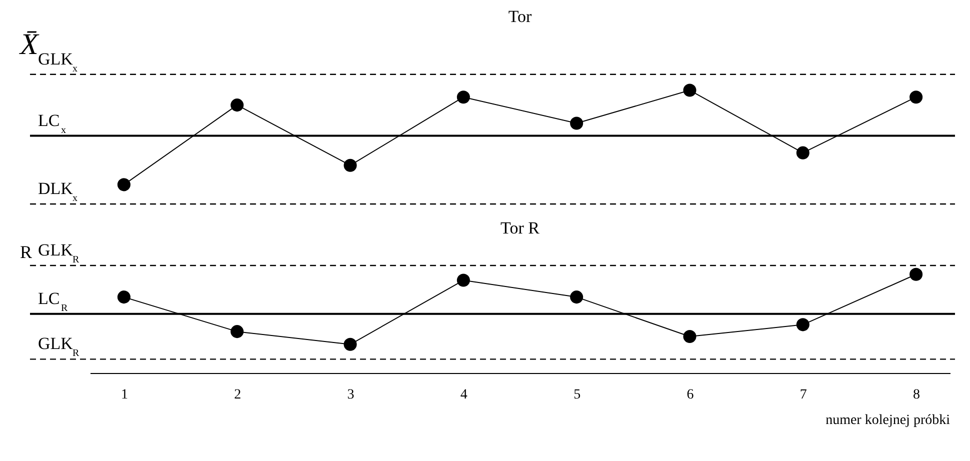 The height and width of the screenshot is (461, 970). What do you see at coordinates (520, 228) in the screenshot?
I see `chart-title: Tor R` at bounding box center [520, 228].